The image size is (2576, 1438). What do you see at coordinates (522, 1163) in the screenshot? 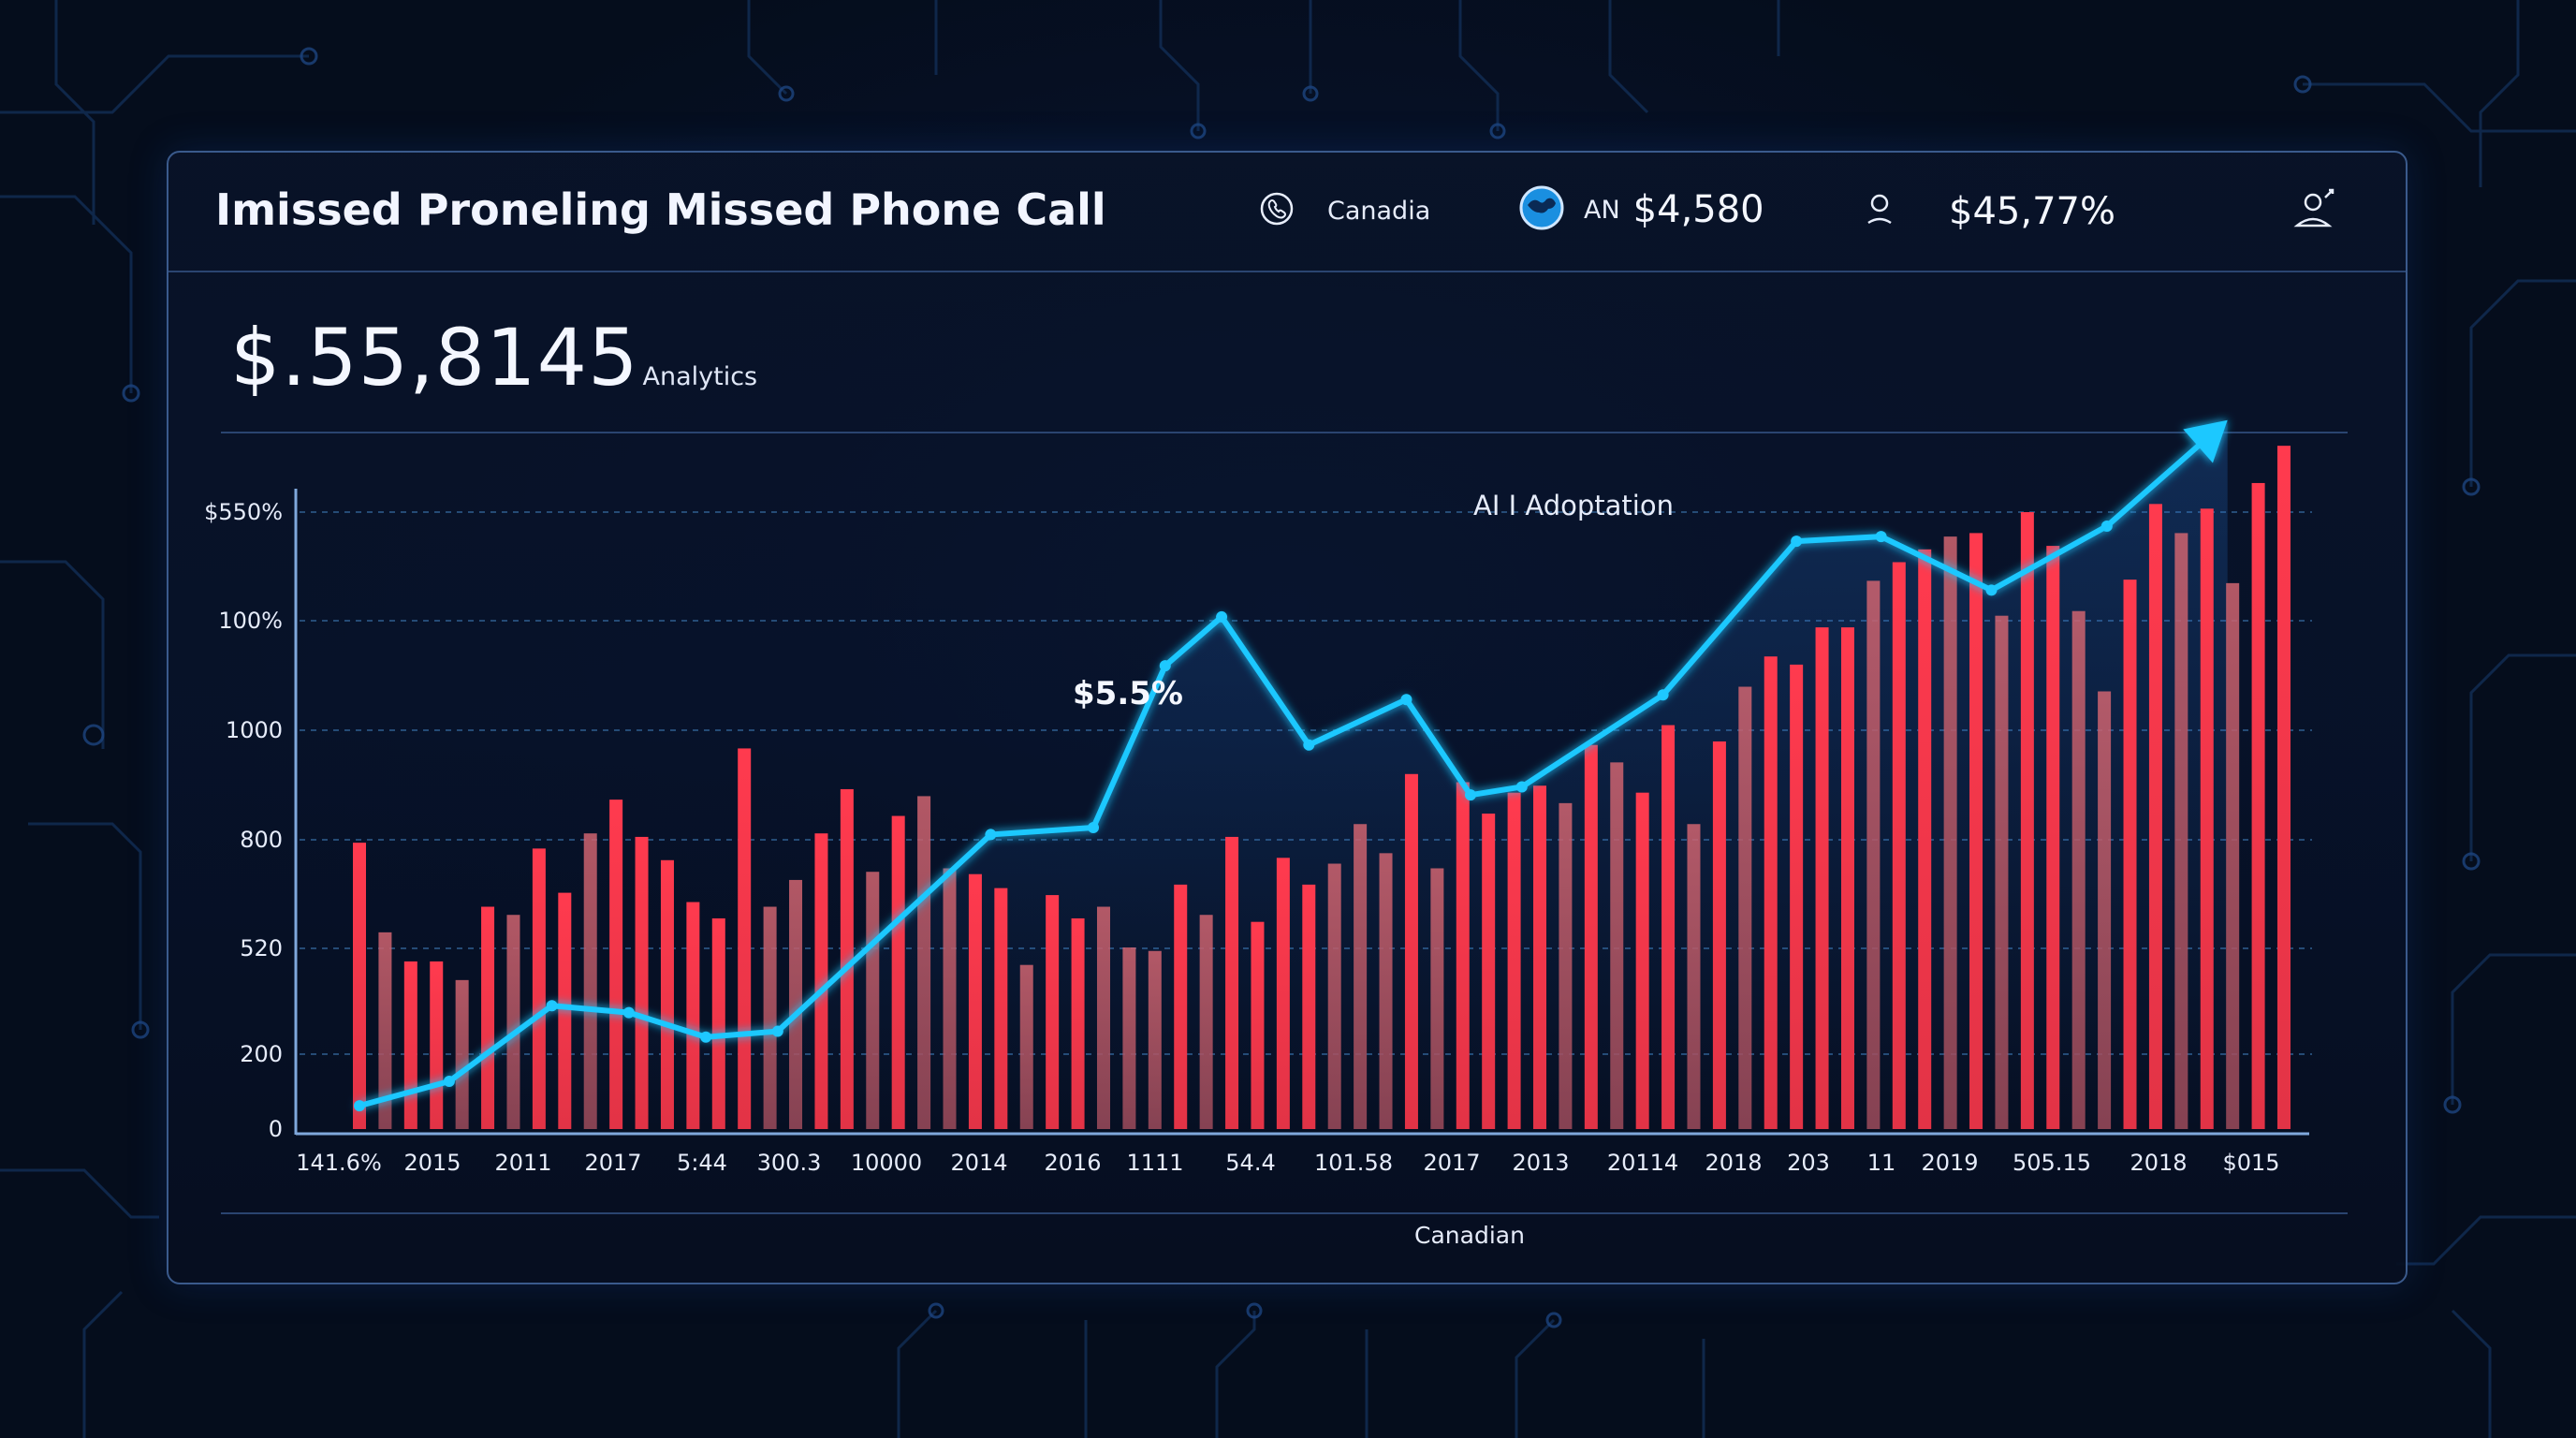
I see `x-tick-label: 2011` at bounding box center [522, 1163].